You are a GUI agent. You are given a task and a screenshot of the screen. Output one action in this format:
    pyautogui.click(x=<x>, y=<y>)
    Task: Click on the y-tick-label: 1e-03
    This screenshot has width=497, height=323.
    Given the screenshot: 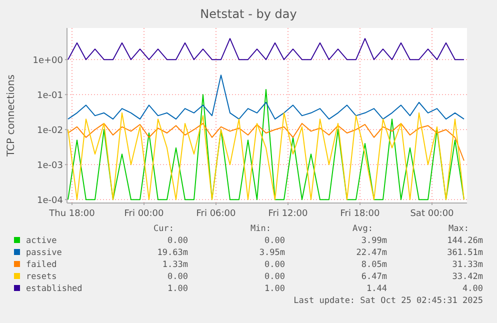 What is the action you would take?
    pyautogui.click(x=50, y=165)
    